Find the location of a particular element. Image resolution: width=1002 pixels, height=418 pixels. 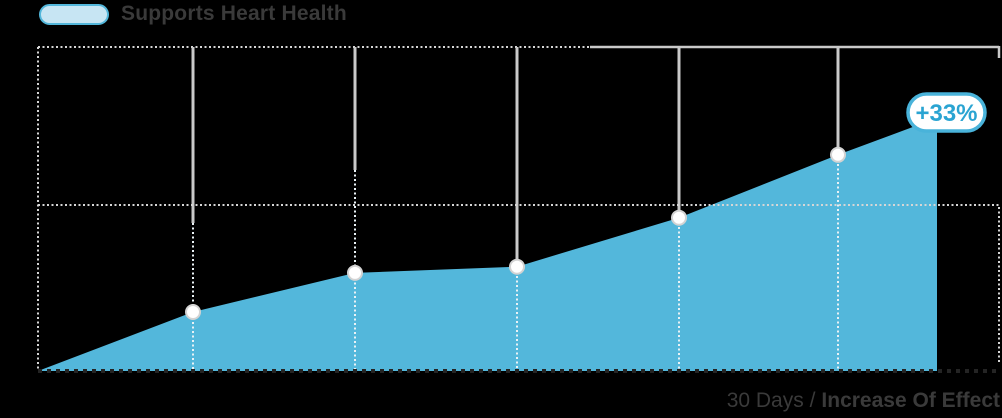

caption-days: 30 Days / is located at coordinates (771, 400).